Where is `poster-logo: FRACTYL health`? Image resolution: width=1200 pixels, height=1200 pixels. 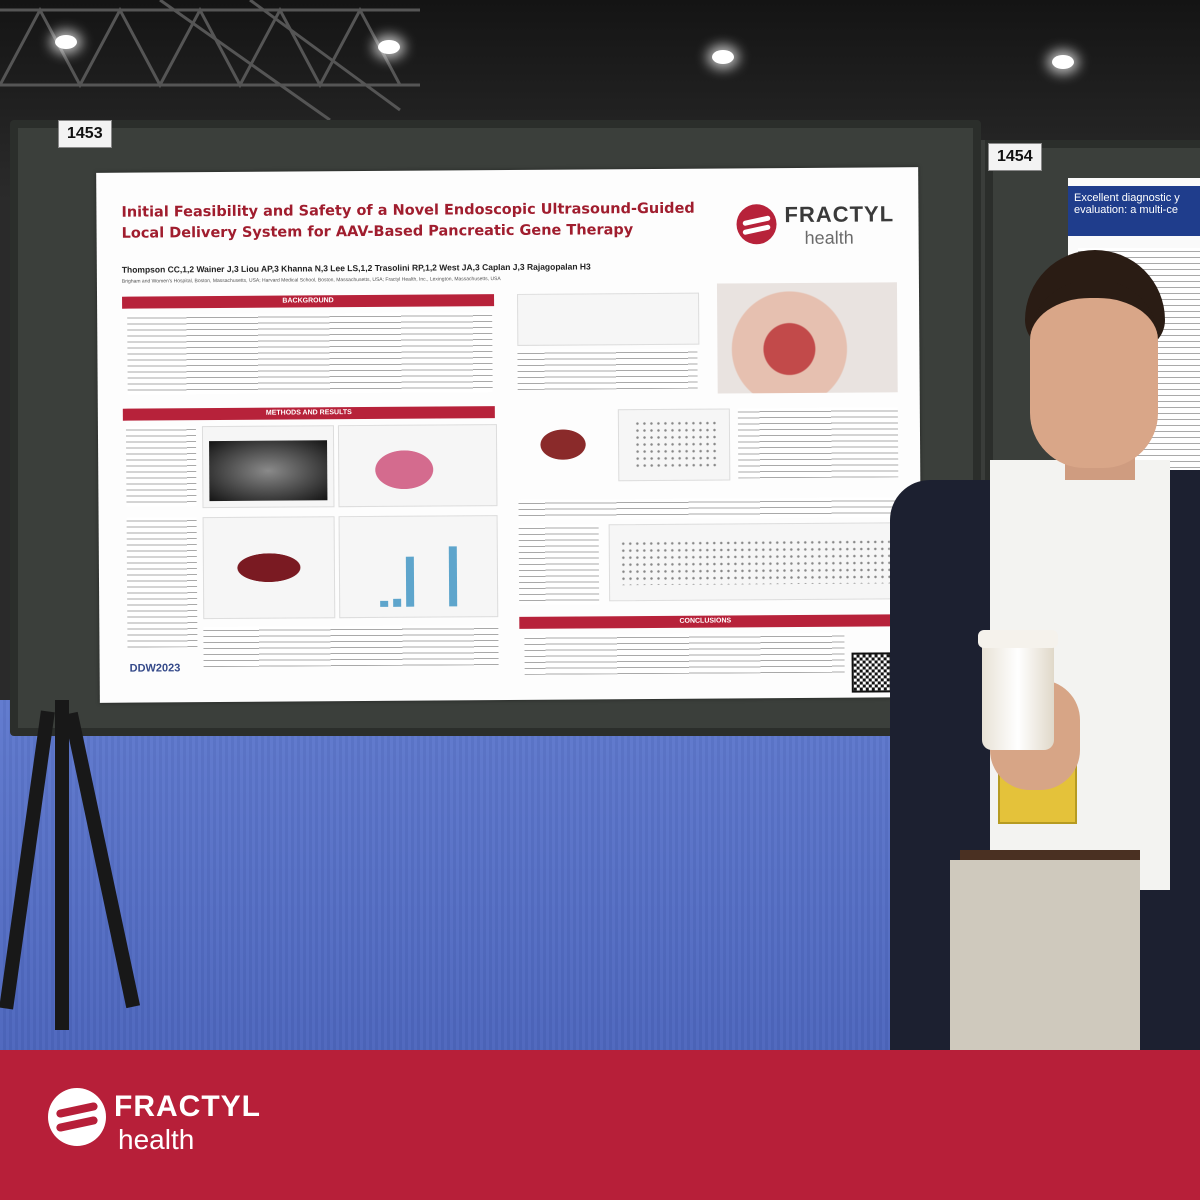
poster-logo: FRACTYL health is located at coordinates (821, 227).